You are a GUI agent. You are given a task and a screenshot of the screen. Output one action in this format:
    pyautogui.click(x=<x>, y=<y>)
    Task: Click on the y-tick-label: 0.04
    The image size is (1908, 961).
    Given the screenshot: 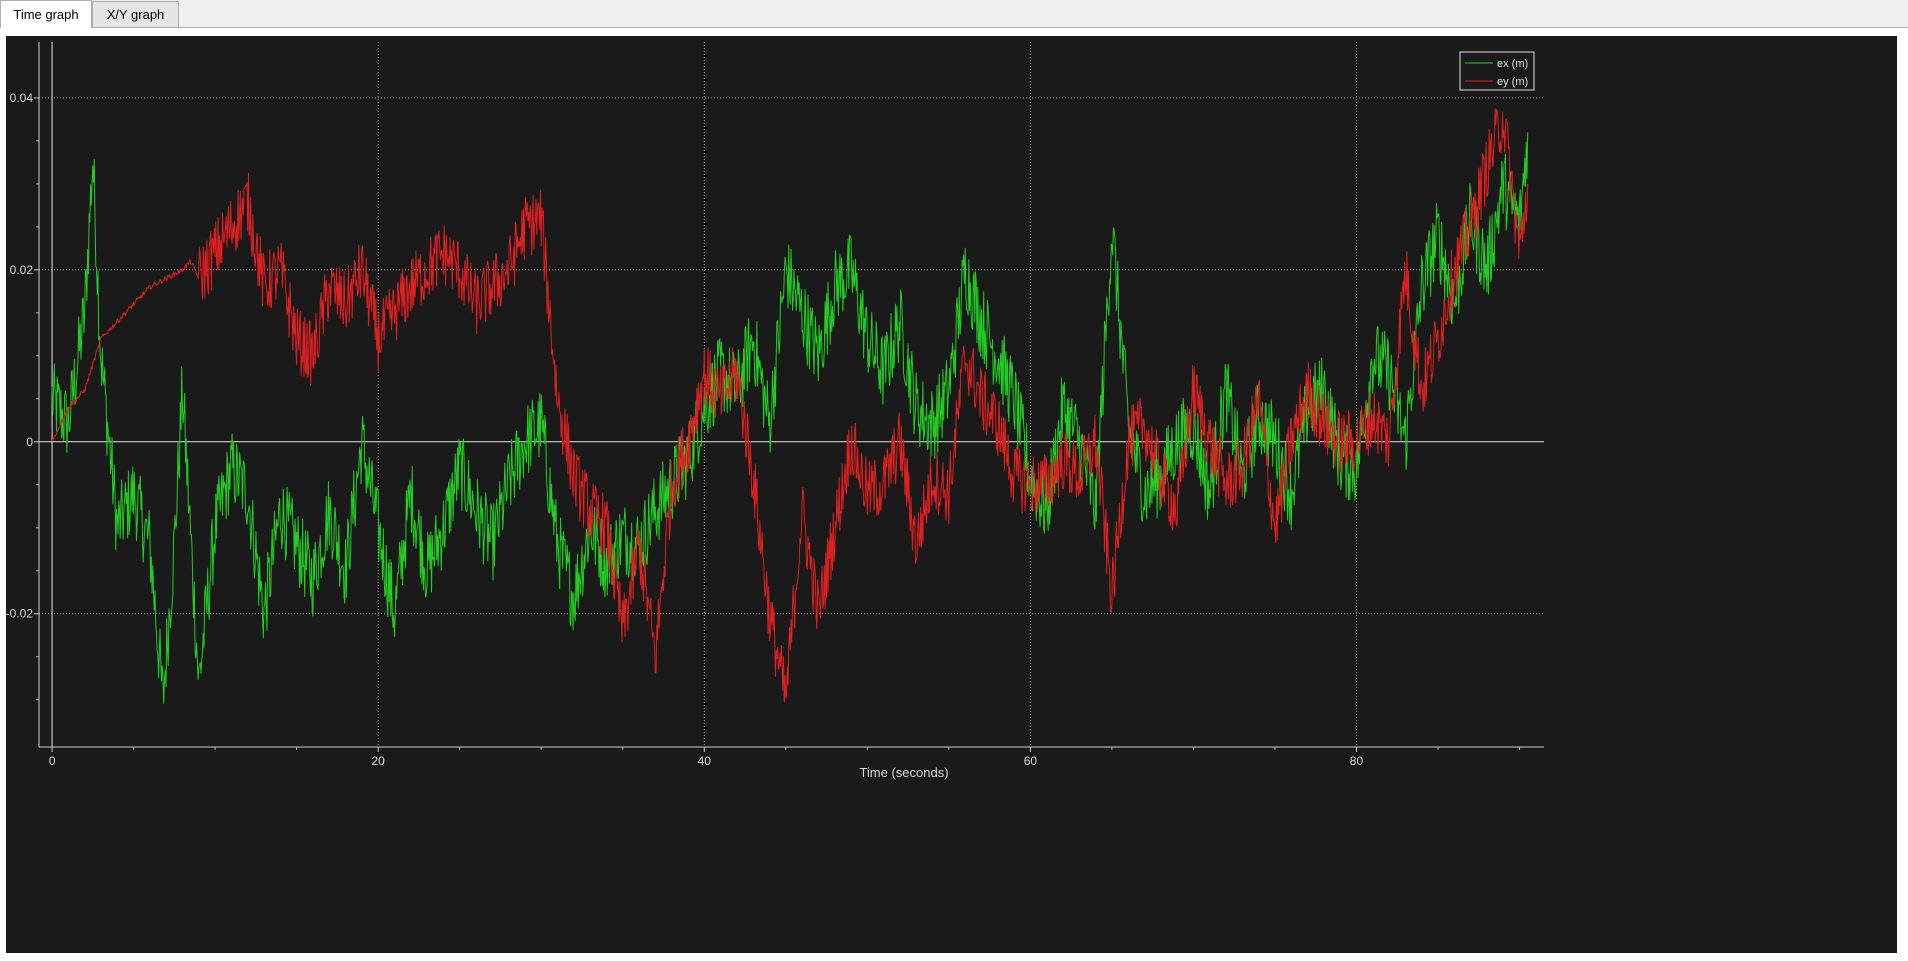 What is the action you would take?
    pyautogui.click(x=22, y=98)
    